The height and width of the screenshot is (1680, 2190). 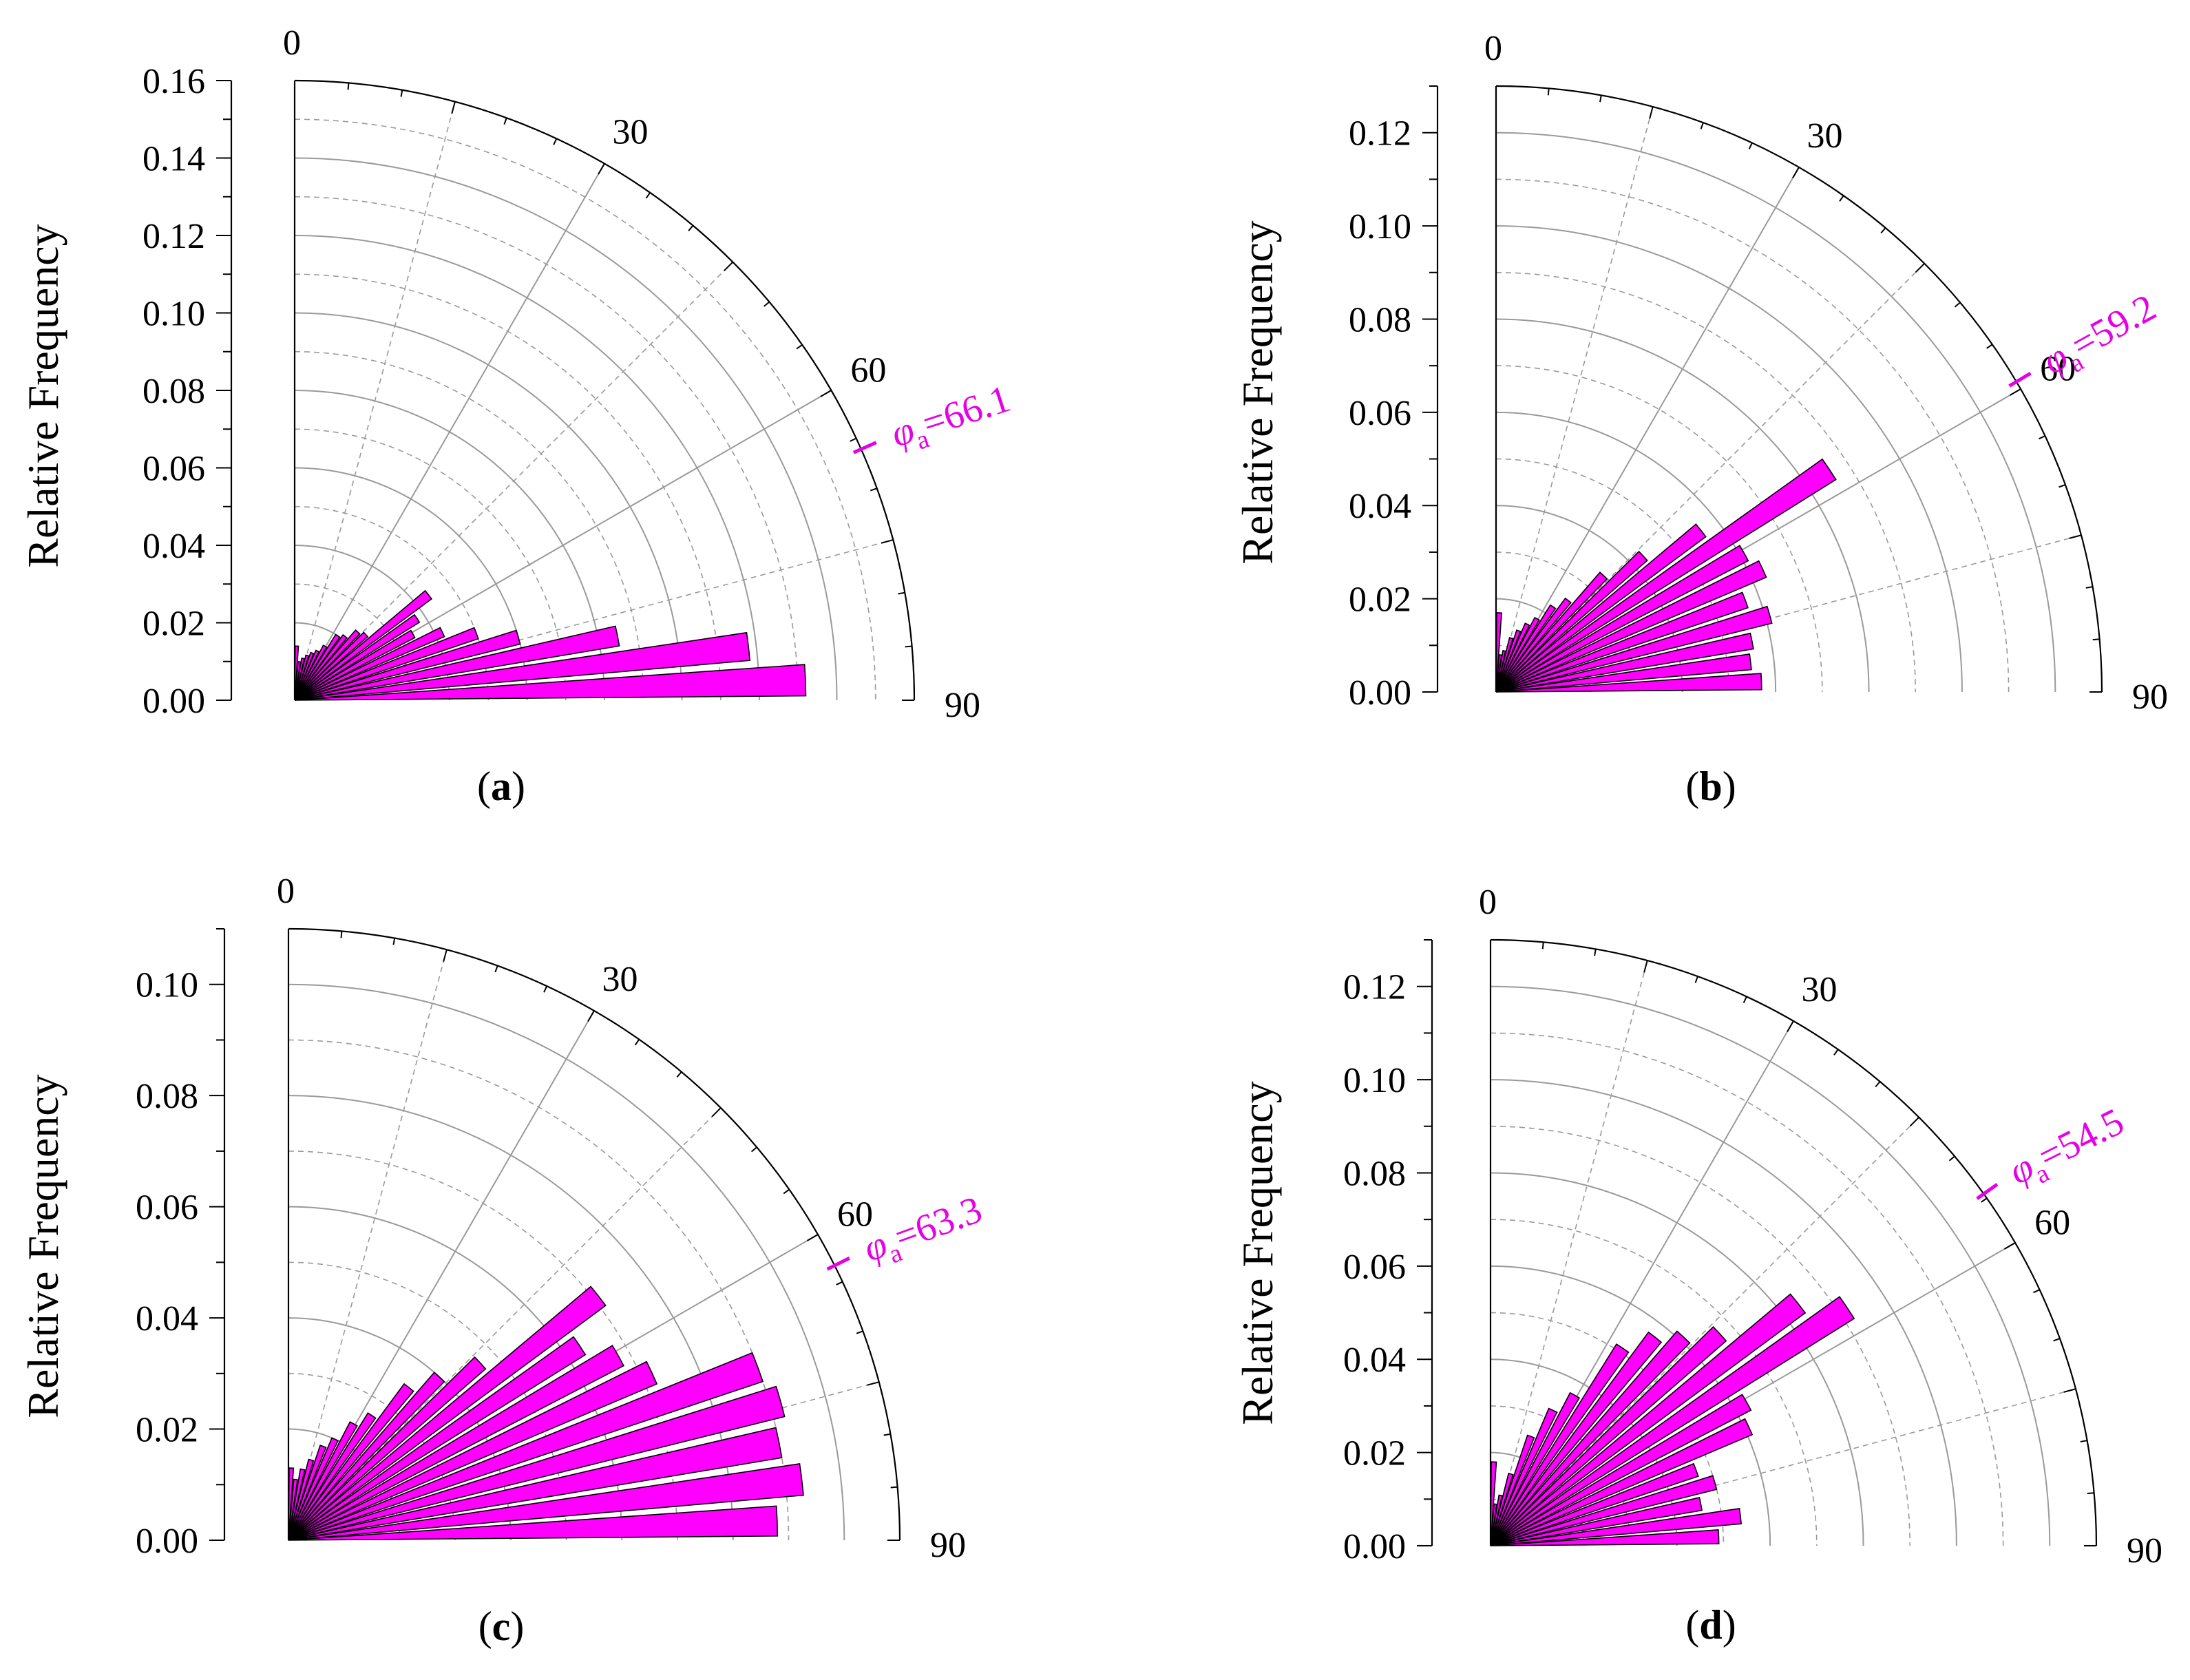 I want to click on caption-close: ), so click(x=1729, y=786).